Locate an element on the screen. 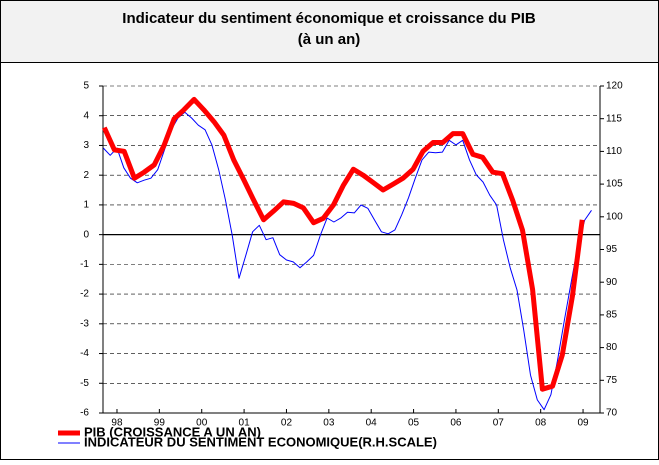 The width and height of the screenshot is (659, 465). x-tick-label: 99 is located at coordinates (160, 423).